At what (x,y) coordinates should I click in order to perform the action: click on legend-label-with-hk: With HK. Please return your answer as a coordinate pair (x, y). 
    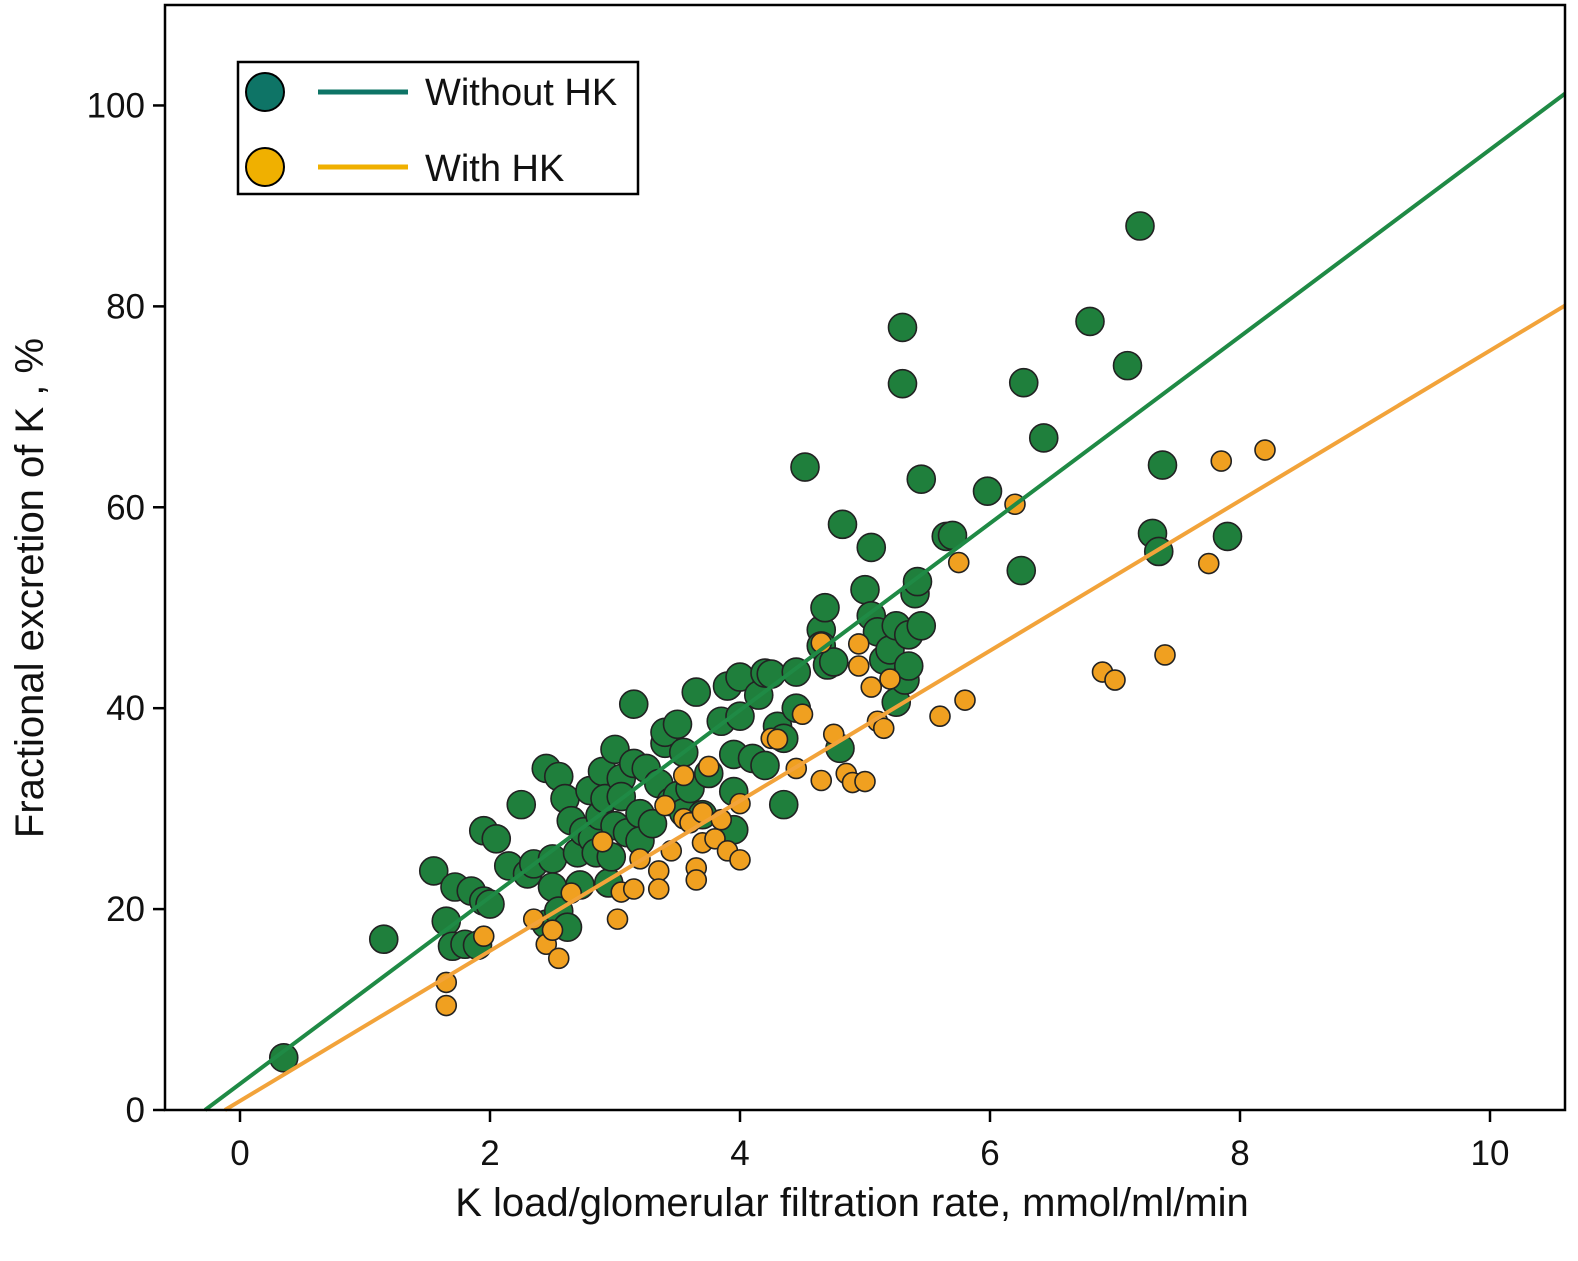
    Looking at the image, I should click on (494, 169).